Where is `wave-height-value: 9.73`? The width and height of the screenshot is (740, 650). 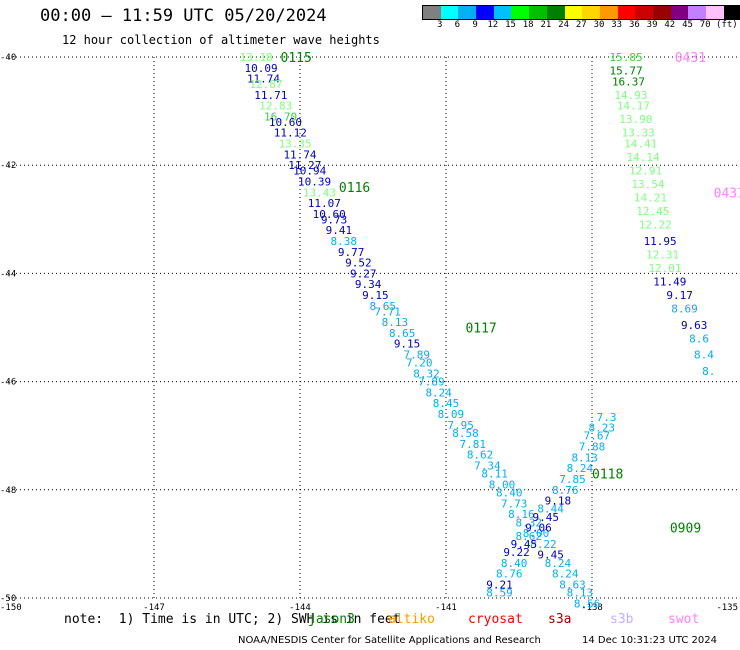
wave-height-value: 9.73 is located at coordinates (334, 219).